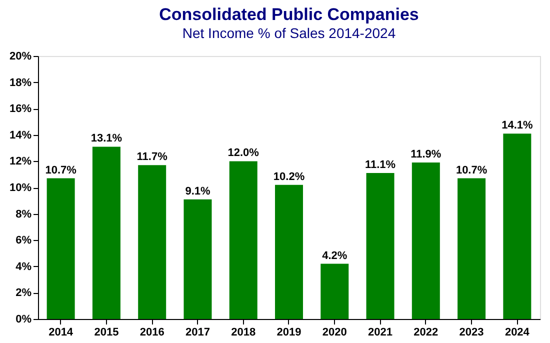  I want to click on data-label: 9.1%, so click(197, 191).